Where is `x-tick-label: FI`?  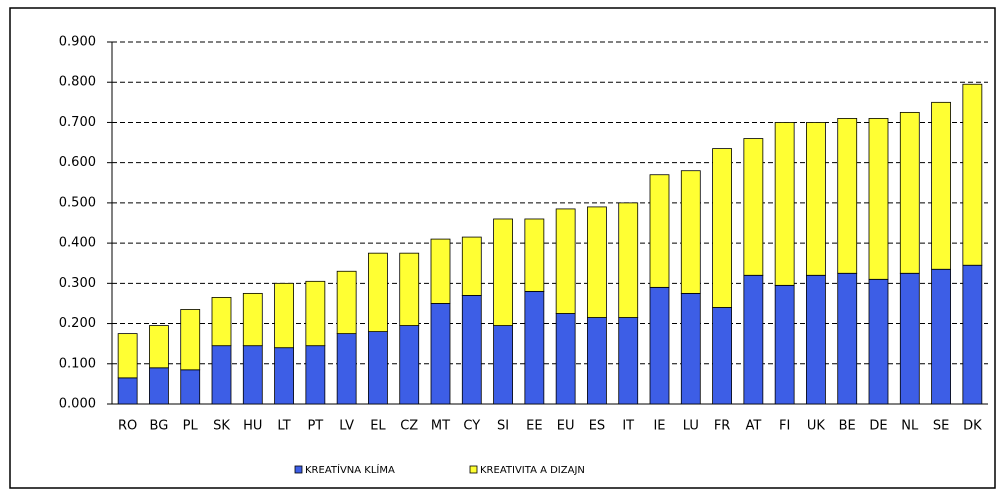 x-tick-label: FI is located at coordinates (784, 426).